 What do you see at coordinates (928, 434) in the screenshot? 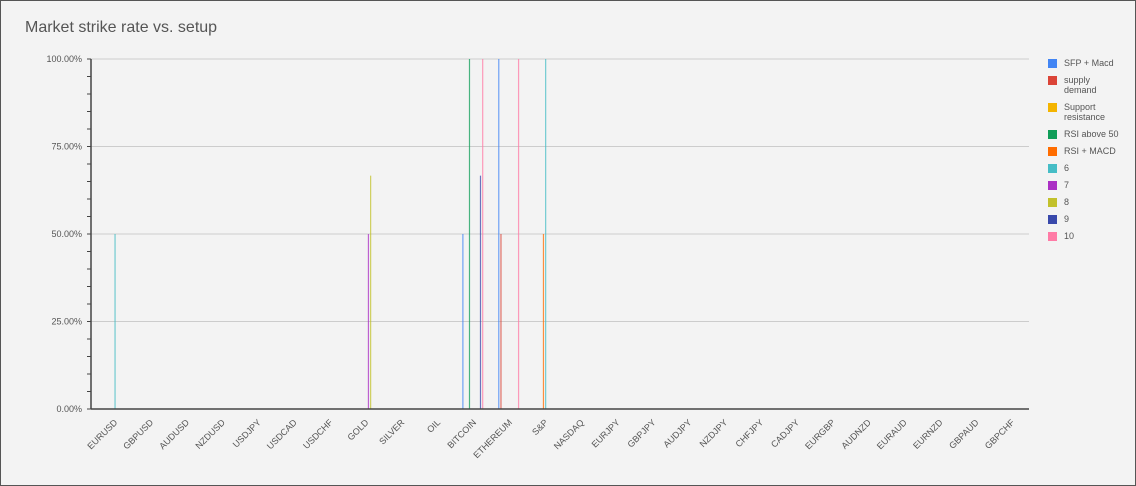
I see `x-tick-label: EURNZD` at bounding box center [928, 434].